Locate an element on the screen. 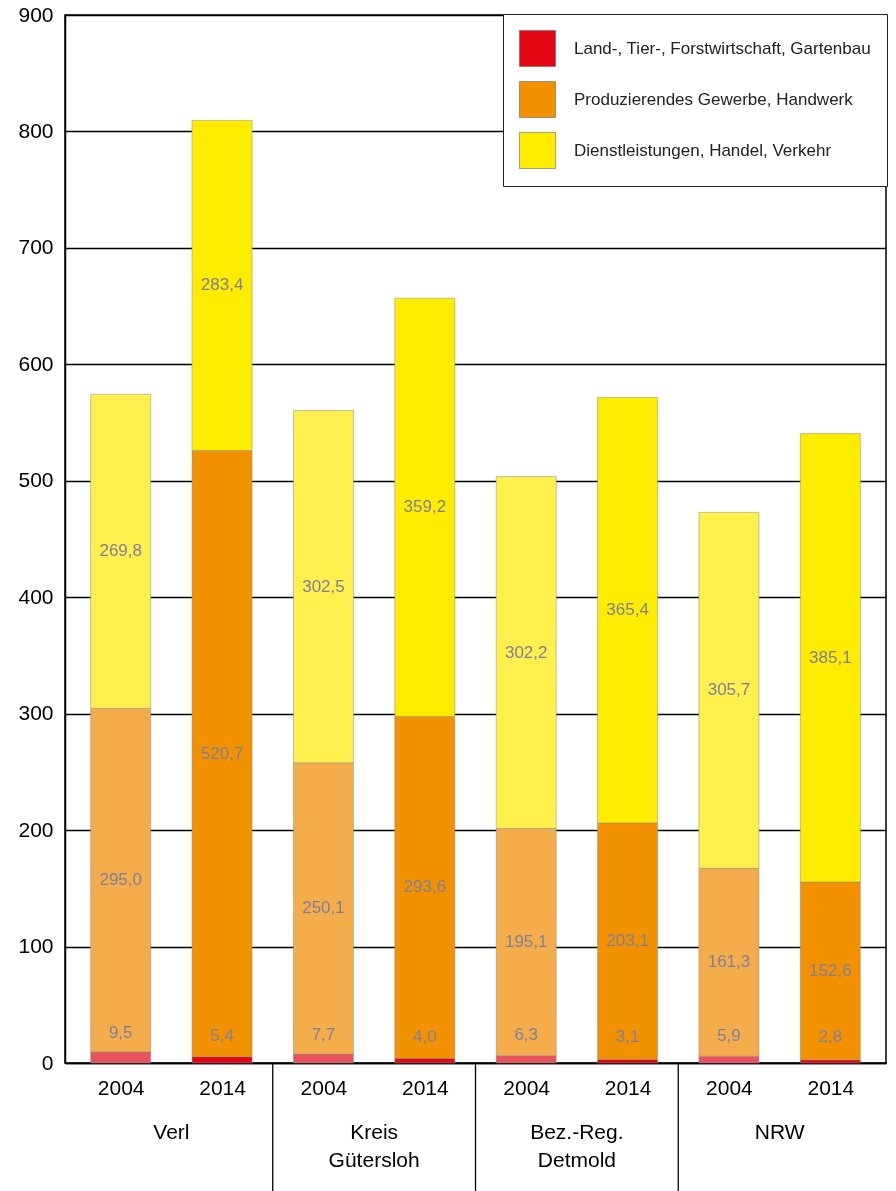  data-label: 305,7 is located at coordinates (729, 690).